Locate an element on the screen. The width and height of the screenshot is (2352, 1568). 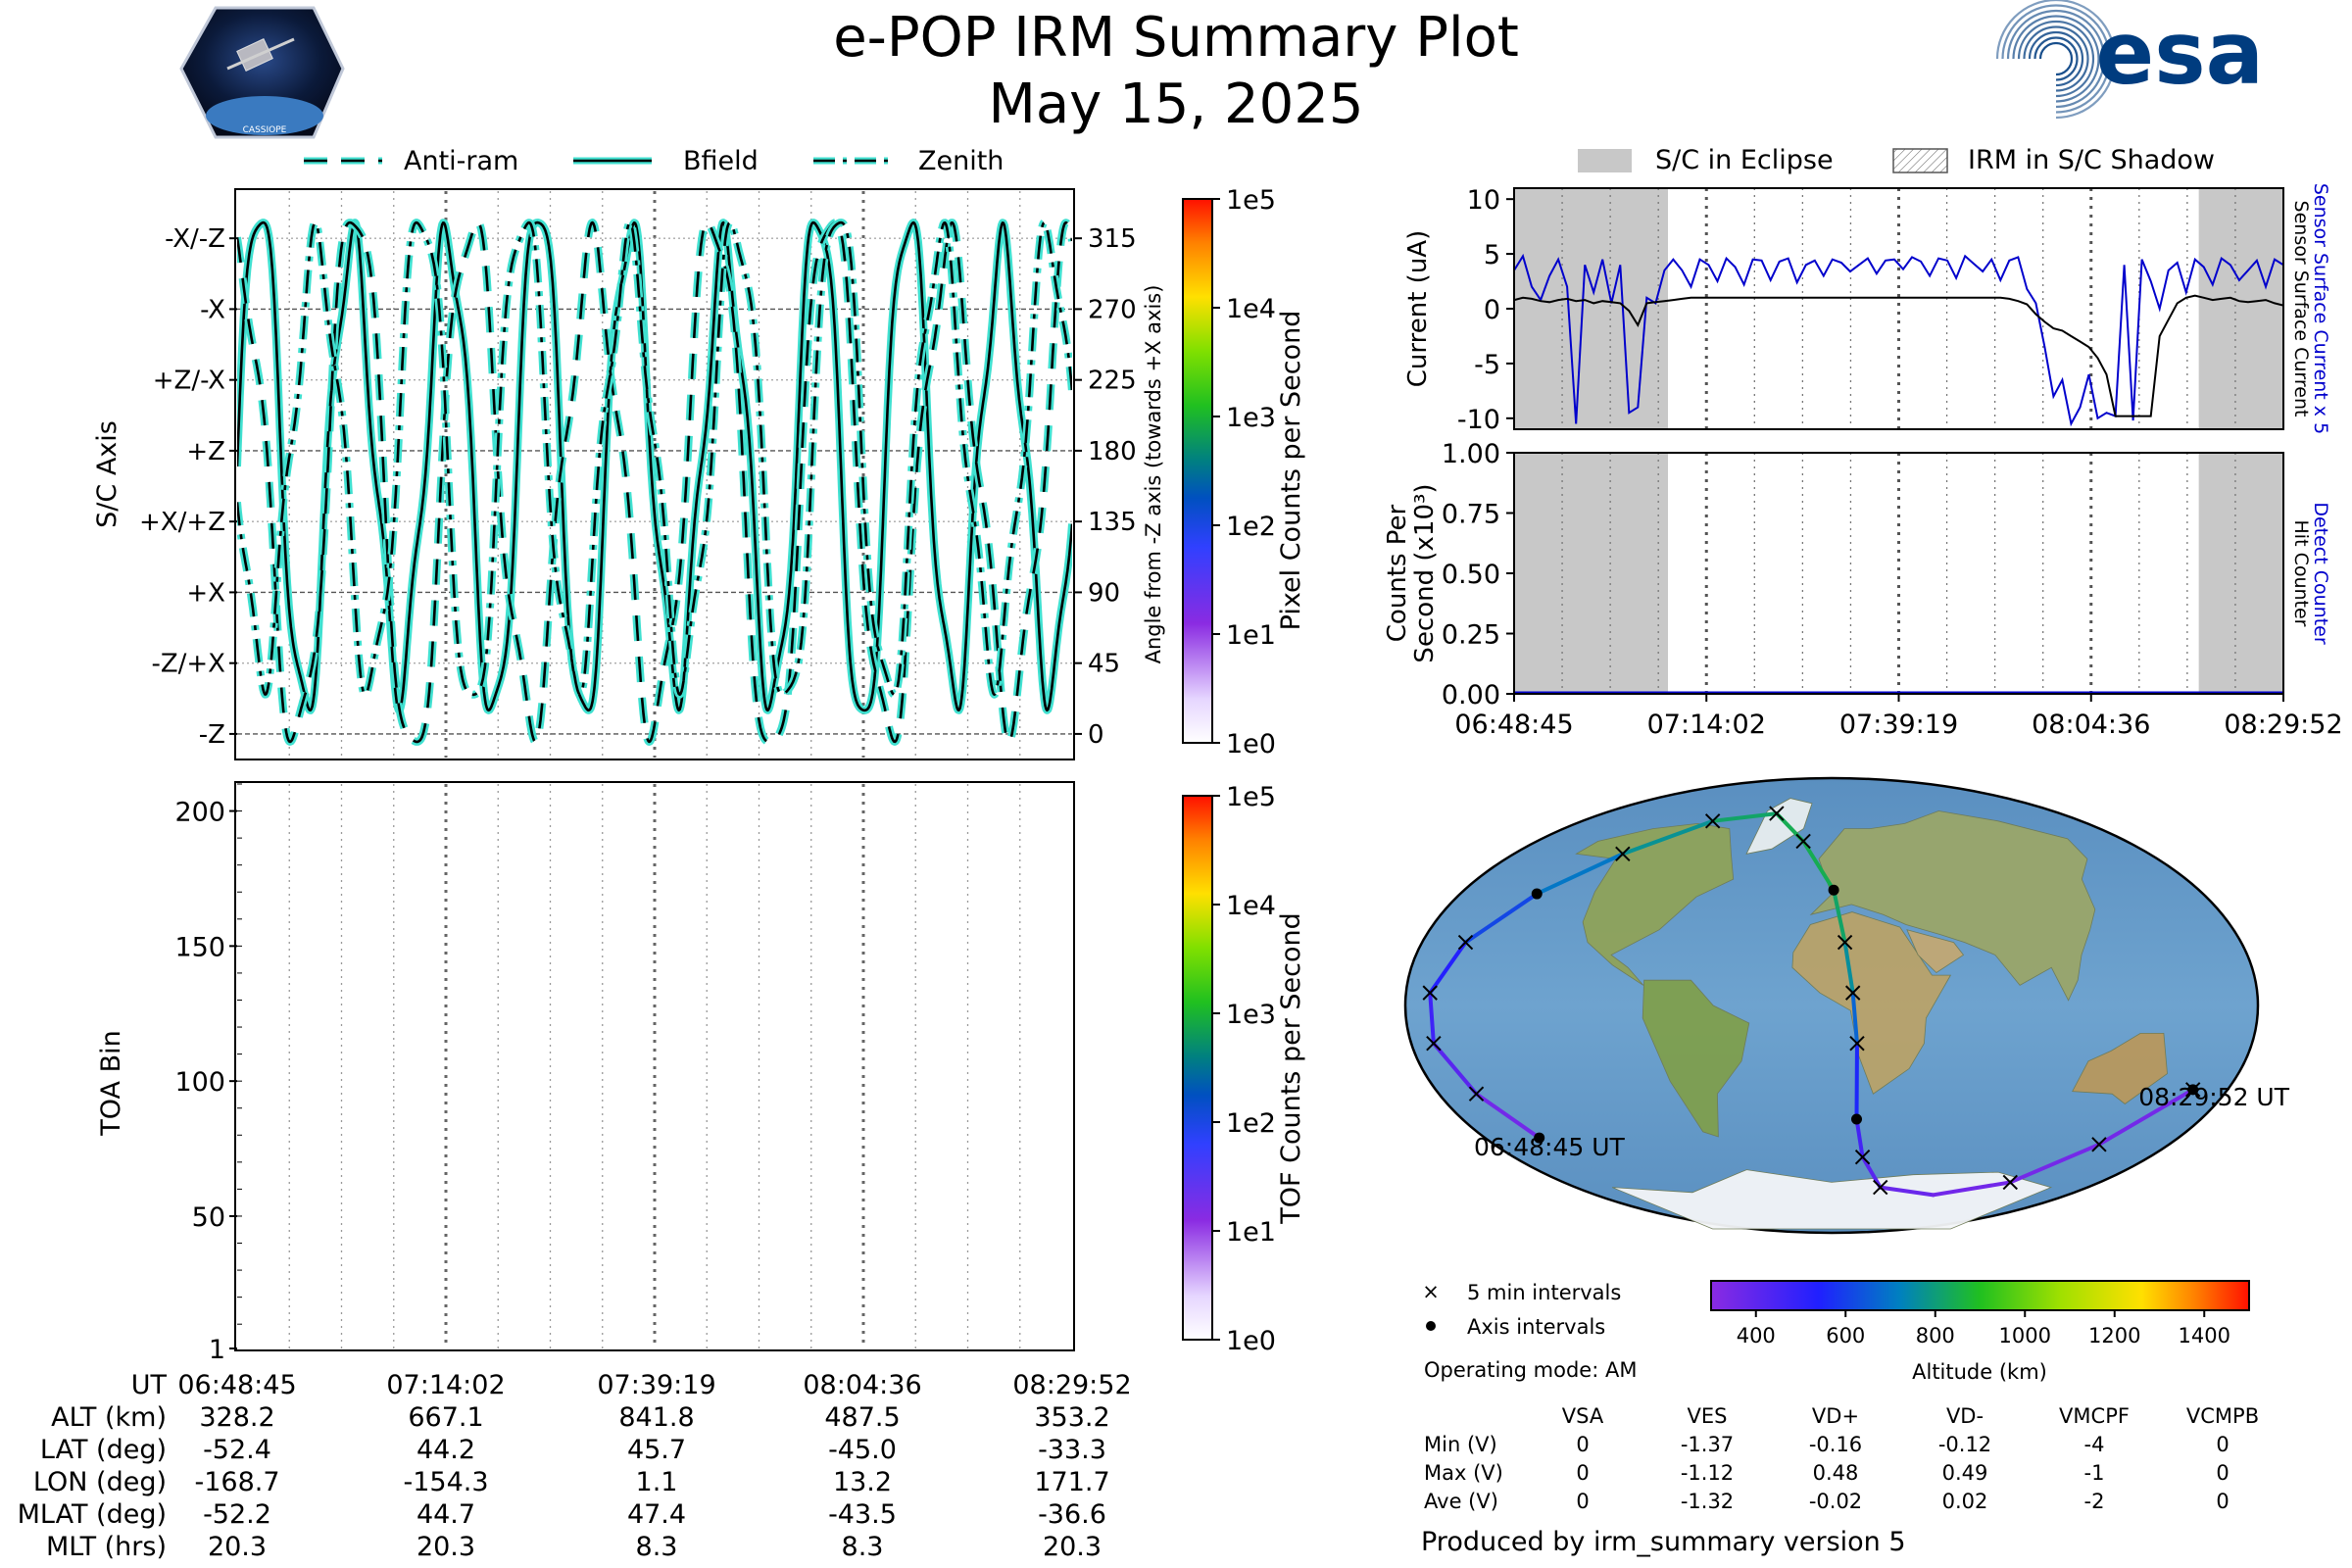
altitude-tick-label: 800 is located at coordinates (1935, 1336).